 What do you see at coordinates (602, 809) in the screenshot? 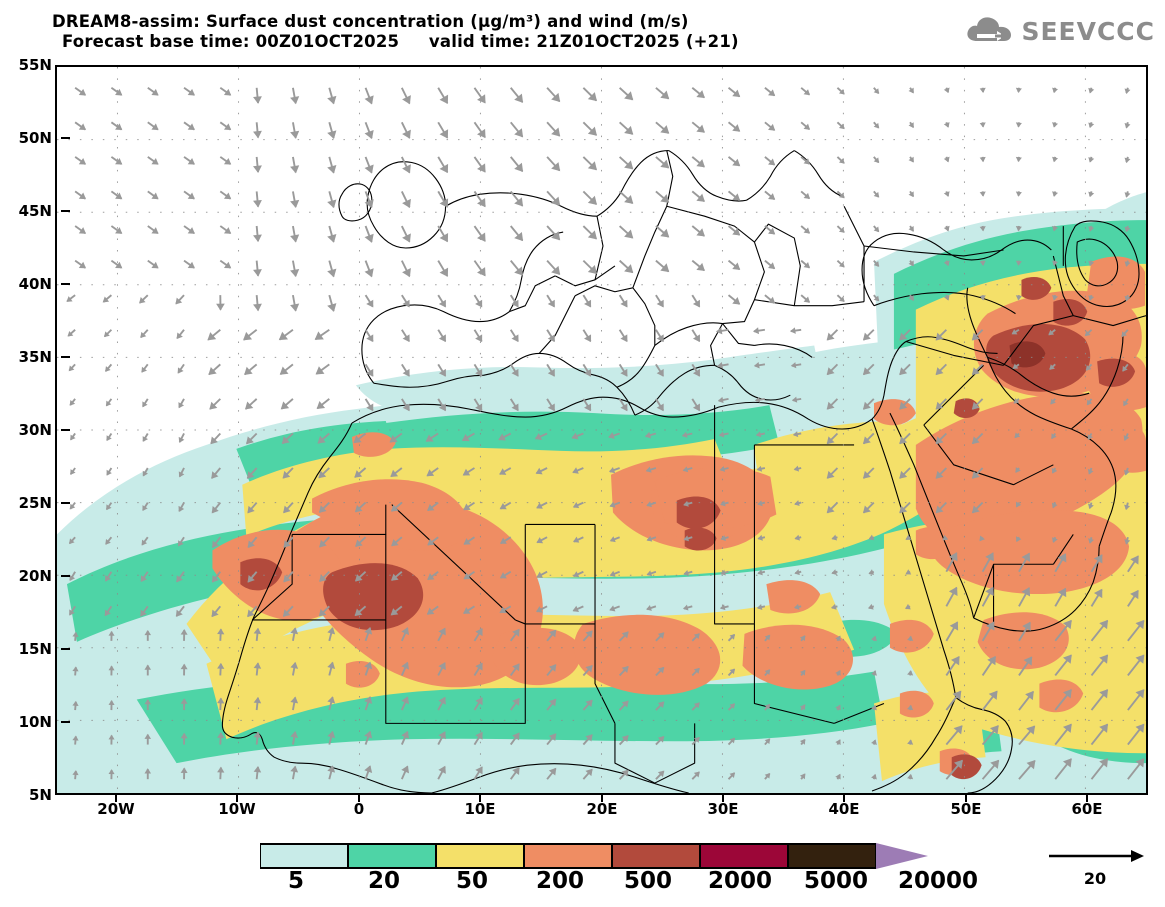
I see `x-tick-label: 20E` at bounding box center [602, 809].